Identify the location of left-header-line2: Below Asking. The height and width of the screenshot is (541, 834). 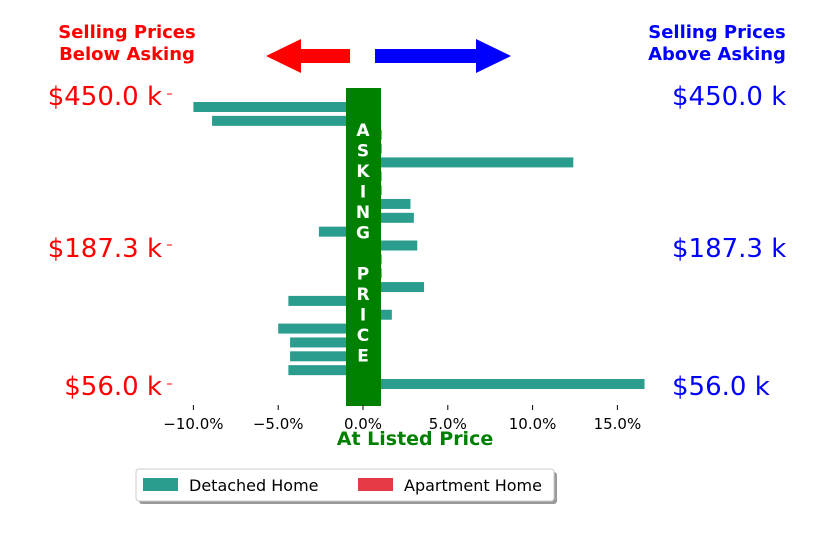
(127, 54).